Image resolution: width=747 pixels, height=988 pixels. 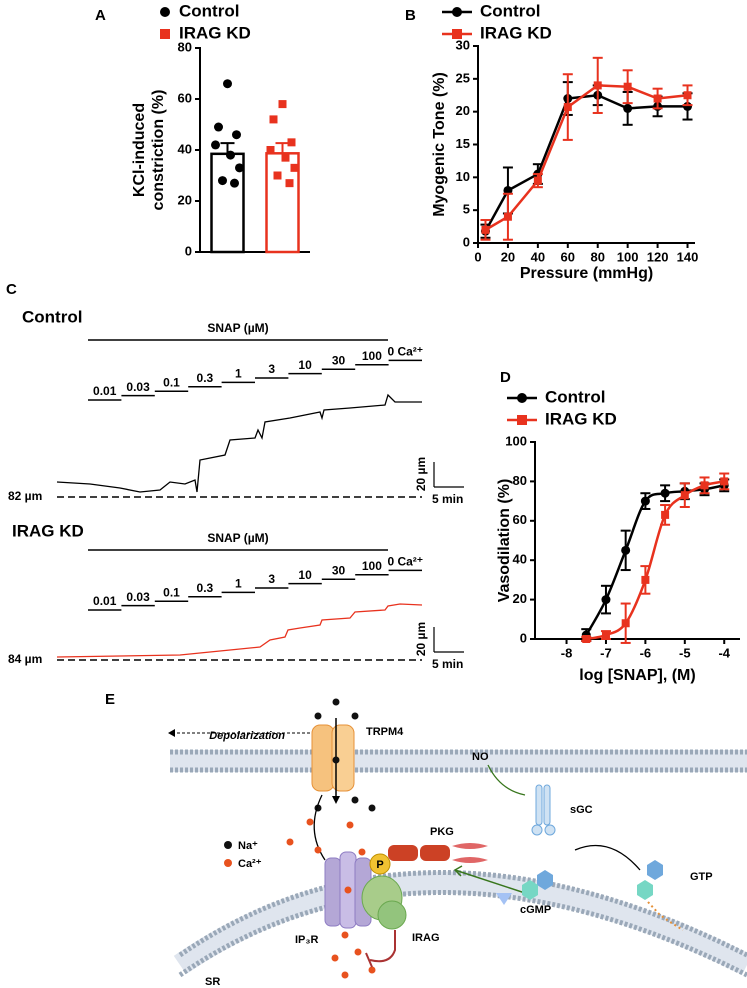 I want to click on y-axis-label: Myogenic Tone (%), so click(x=439, y=144).